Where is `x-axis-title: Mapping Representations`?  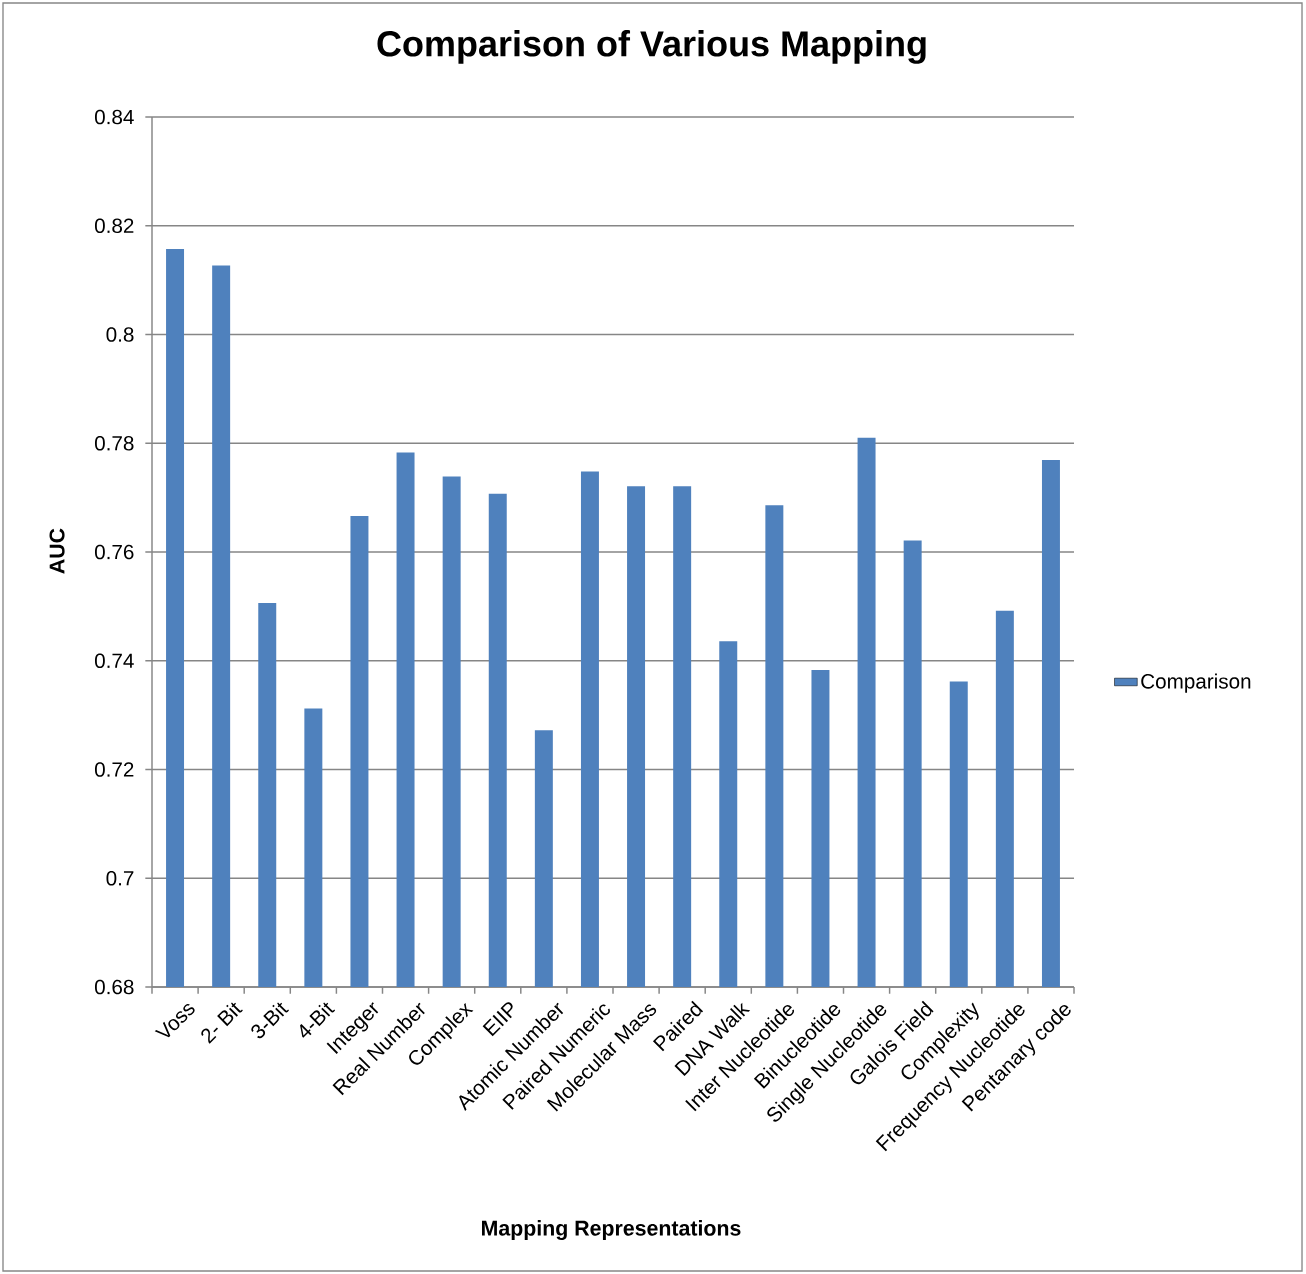
x-axis-title: Mapping Representations is located at coordinates (611, 1230).